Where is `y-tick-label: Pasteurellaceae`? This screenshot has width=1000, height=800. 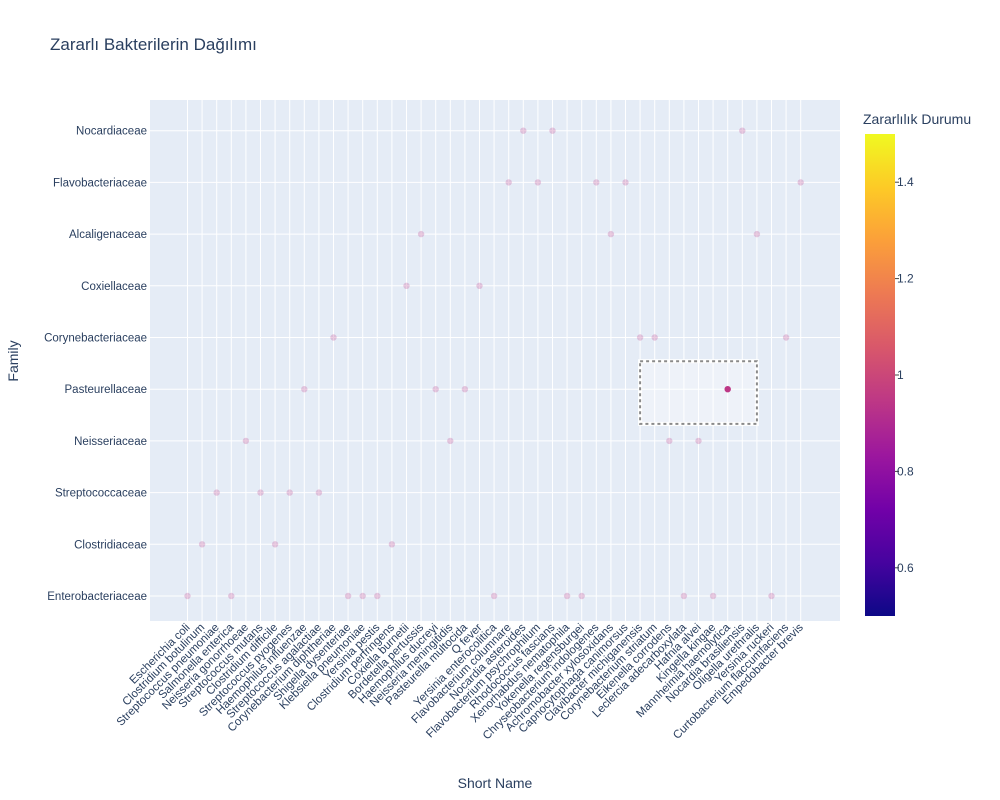 y-tick-label: Pasteurellaceae is located at coordinates (106, 390).